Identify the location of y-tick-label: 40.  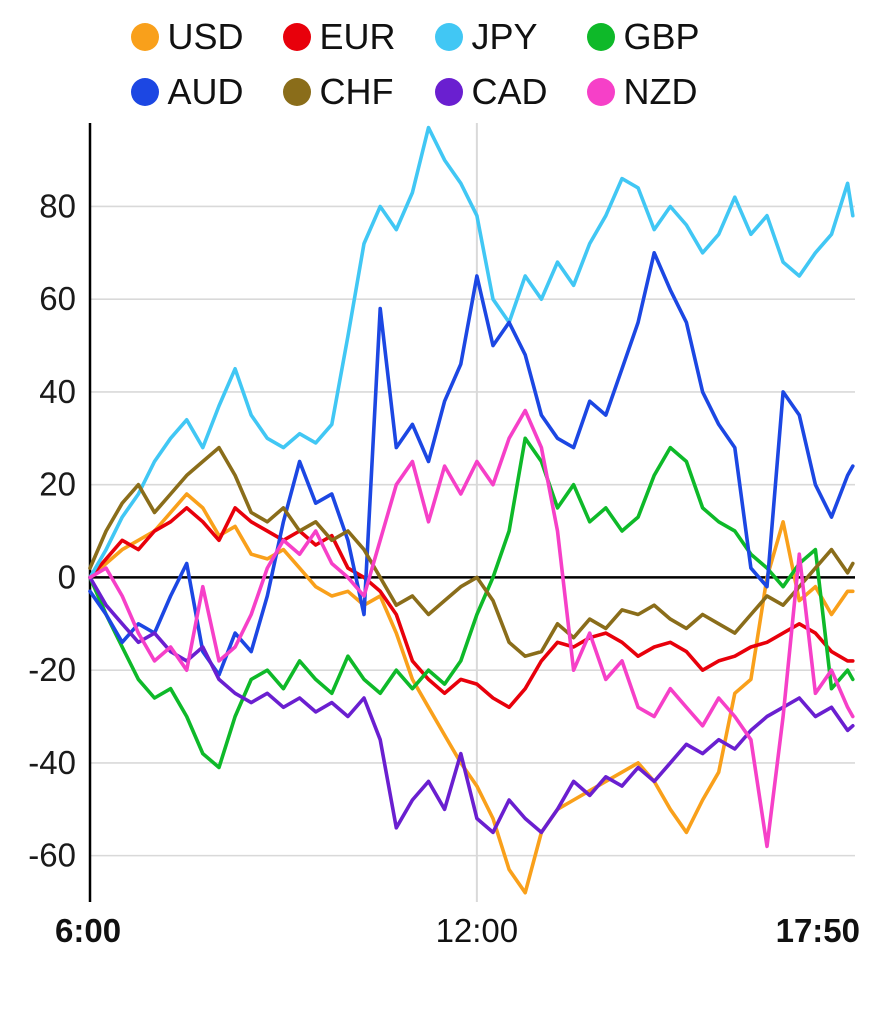
(57, 391).